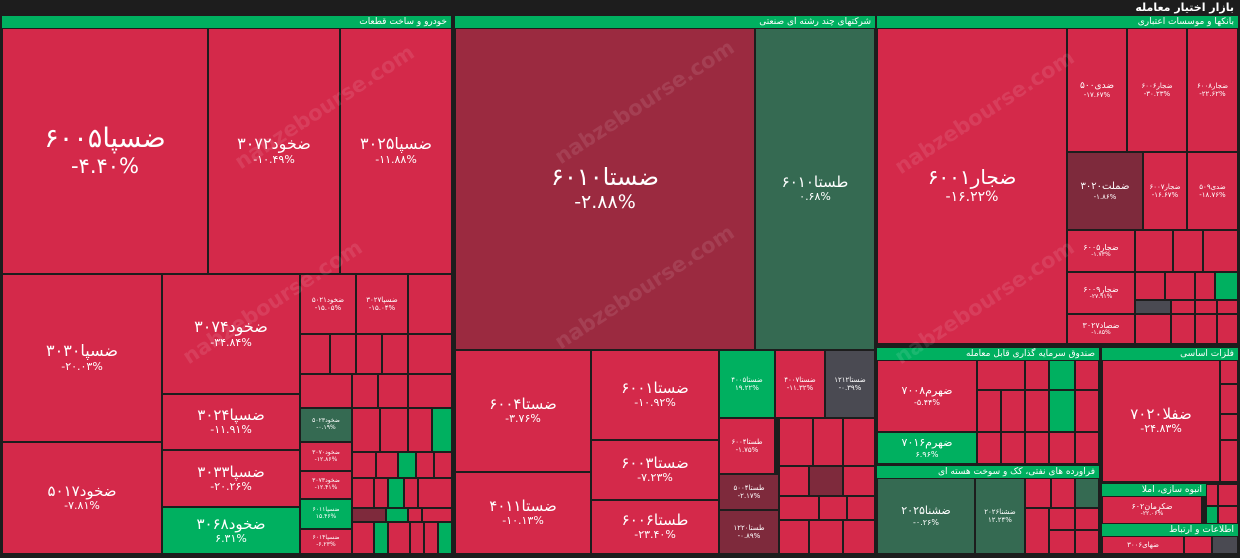 The width and height of the screenshot is (1240, 558). I want to click on treemap-tile: طستا۶۰۰۶ -۲۳.۴۰%, so click(655, 527).